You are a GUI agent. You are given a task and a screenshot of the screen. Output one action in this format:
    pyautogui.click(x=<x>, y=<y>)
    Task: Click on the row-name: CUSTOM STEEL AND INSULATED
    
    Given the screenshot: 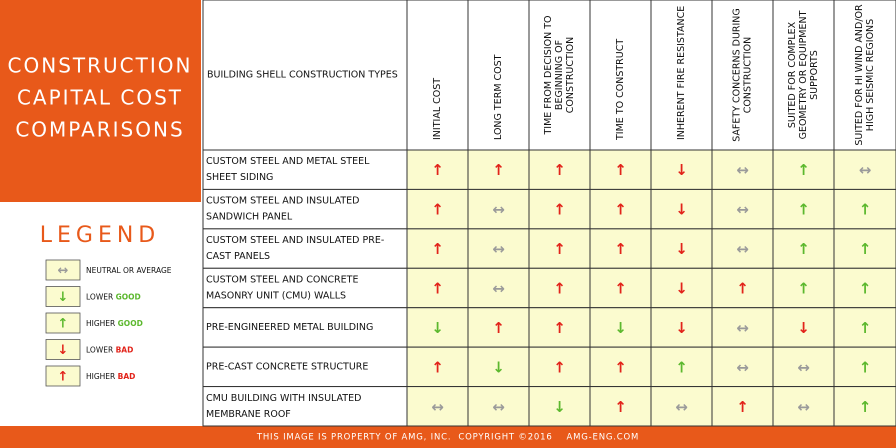 What is the action you would take?
    pyautogui.click(x=283, y=201)
    